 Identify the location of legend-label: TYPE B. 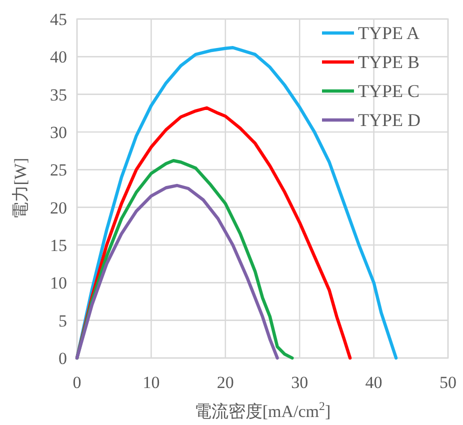
(389, 62).